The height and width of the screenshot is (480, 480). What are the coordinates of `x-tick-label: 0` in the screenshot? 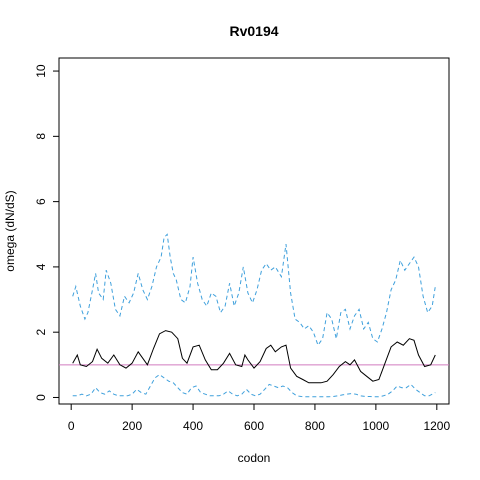 It's located at (71, 426).